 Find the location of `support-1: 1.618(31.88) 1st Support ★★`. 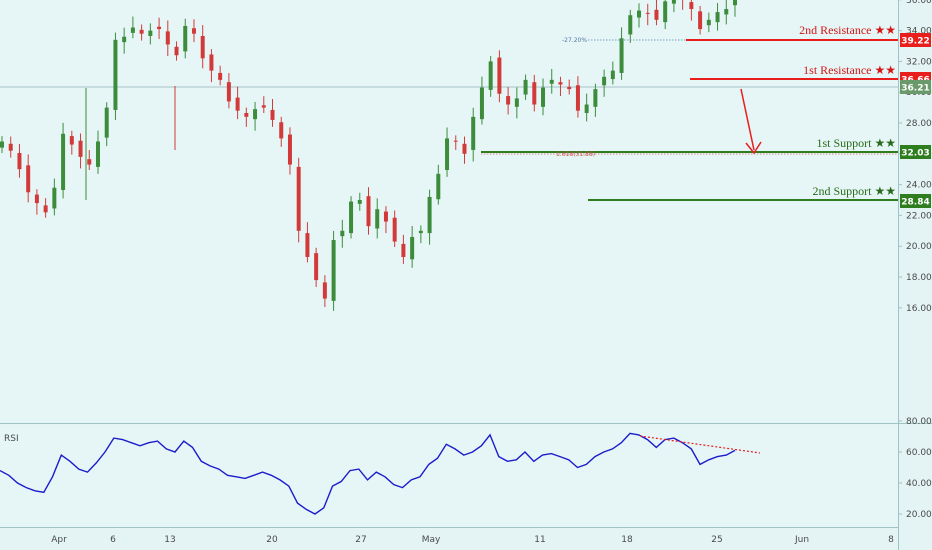

support-1: 1.618(31.88) 1st Support ★★ is located at coordinates (689, 147).